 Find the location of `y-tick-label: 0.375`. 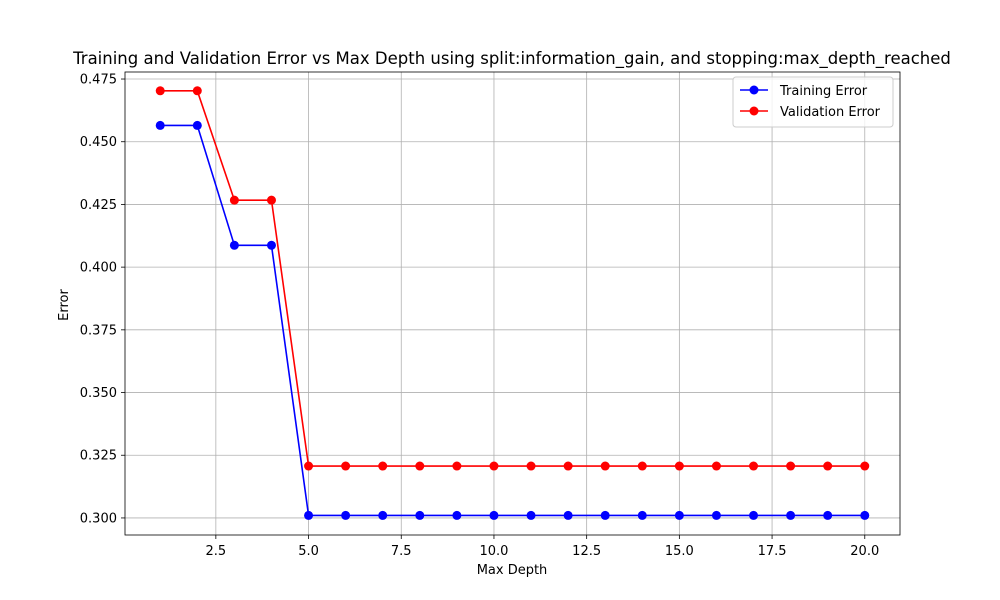

y-tick-label: 0.375 is located at coordinates (98, 330).